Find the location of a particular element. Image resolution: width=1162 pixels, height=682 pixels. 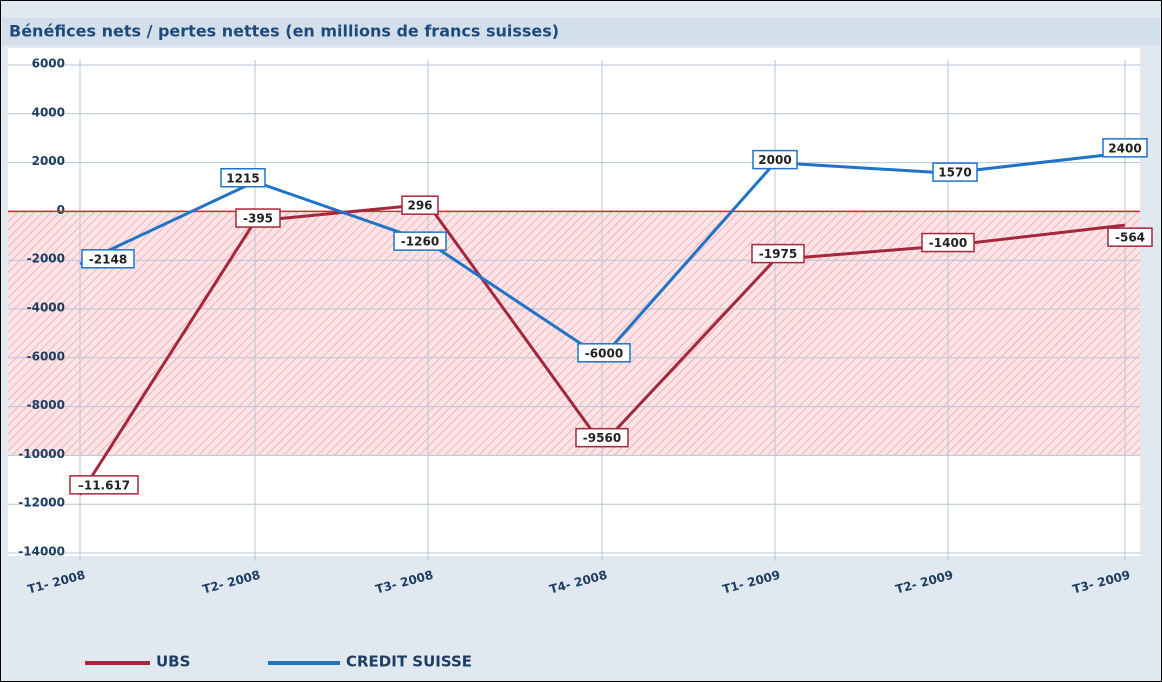

y-tick-label: -4000 is located at coordinates (46, 308).